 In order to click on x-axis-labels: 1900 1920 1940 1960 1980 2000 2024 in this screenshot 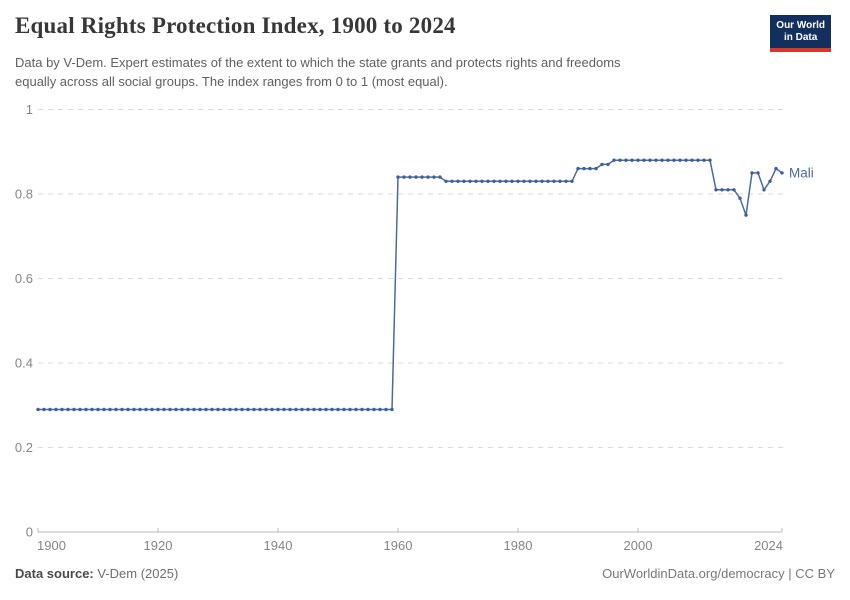, I will do `click(410, 545)`.